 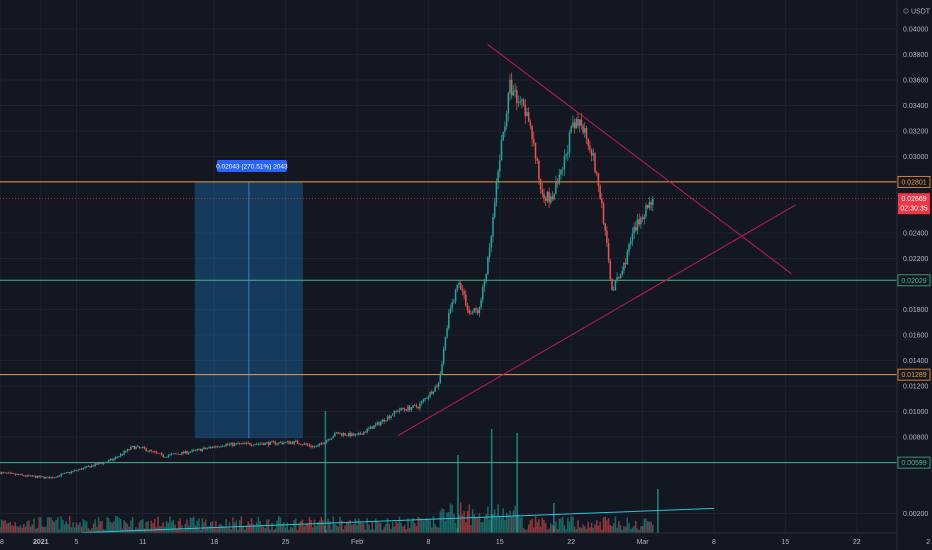 What do you see at coordinates (917, 12) in the screenshot?
I see `currency-selector: USDT` at bounding box center [917, 12].